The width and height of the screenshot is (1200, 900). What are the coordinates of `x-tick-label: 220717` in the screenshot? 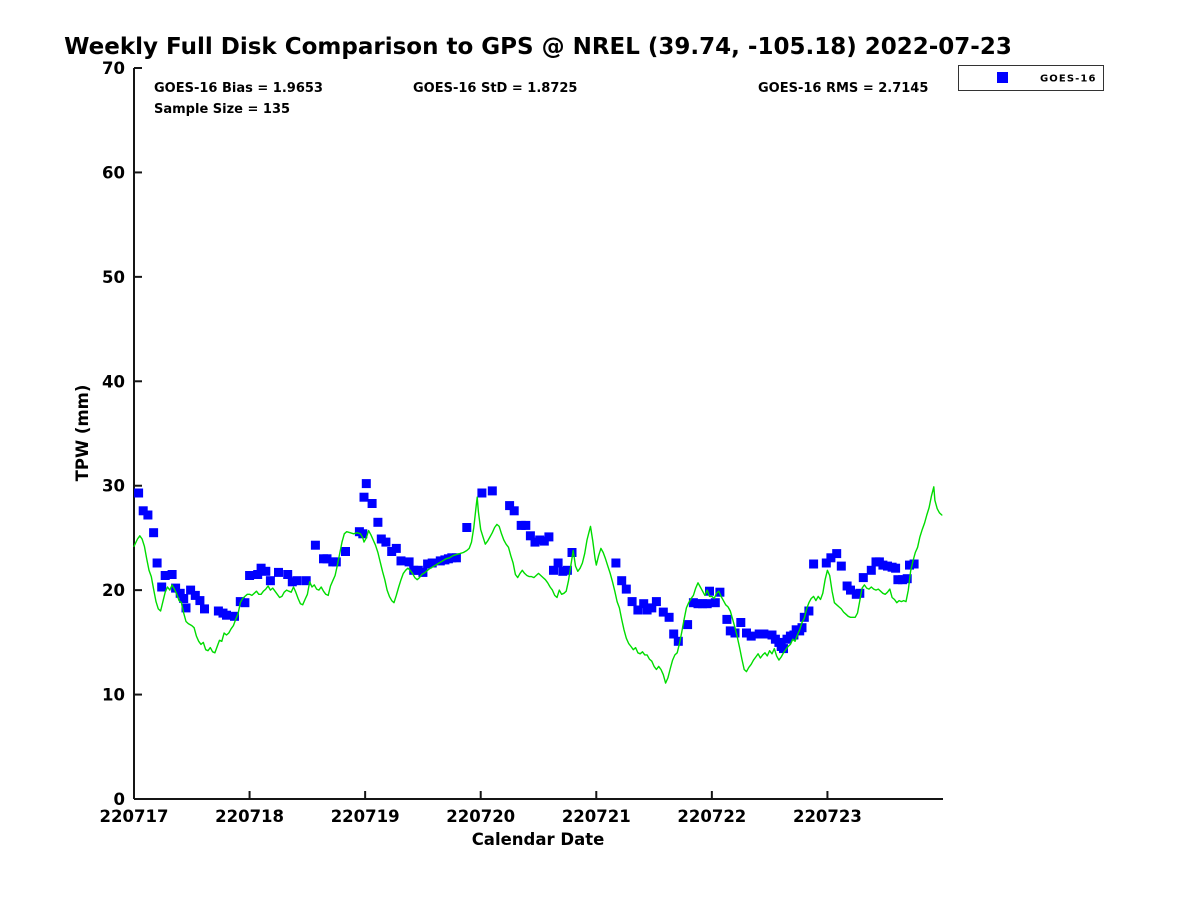 It's located at (134, 816).